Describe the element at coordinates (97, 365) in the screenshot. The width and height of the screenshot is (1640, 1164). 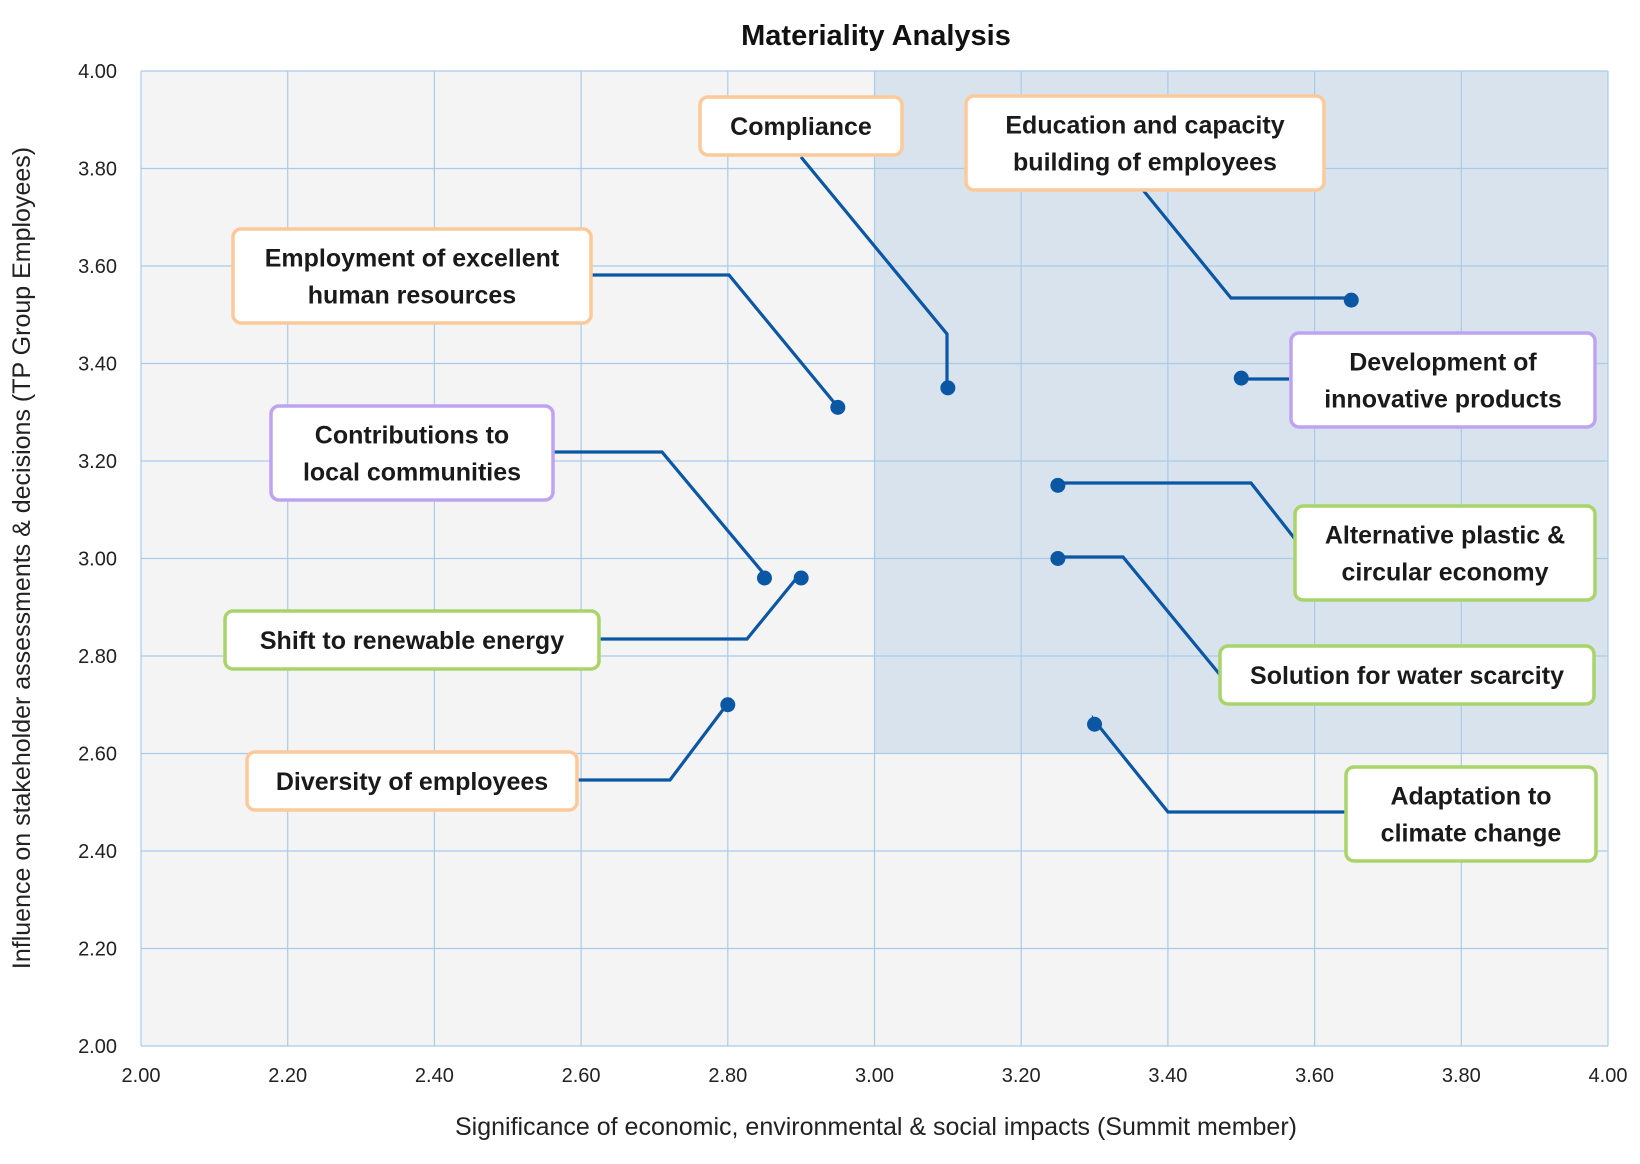
I see `y-tick-label: 3.40` at that location.